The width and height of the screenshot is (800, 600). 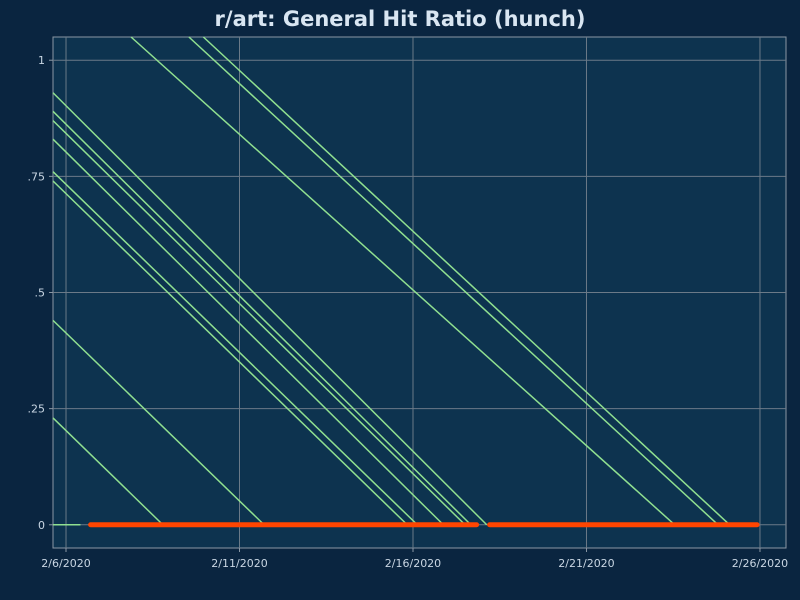 What do you see at coordinates (40, 293) in the screenshot?
I see `y-tick-label: .5` at bounding box center [40, 293].